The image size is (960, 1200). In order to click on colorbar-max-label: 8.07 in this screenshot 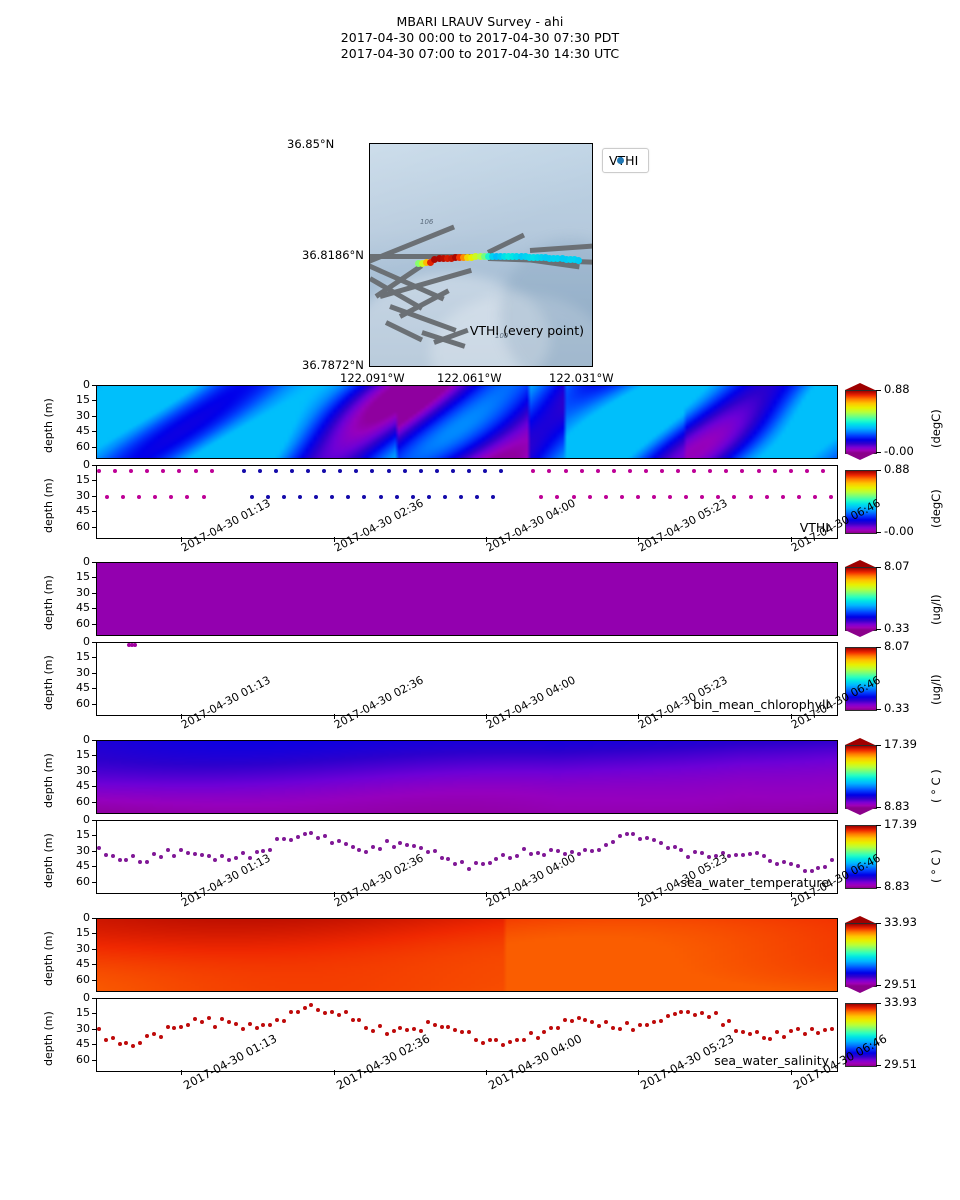, I will do `click(897, 646)`.